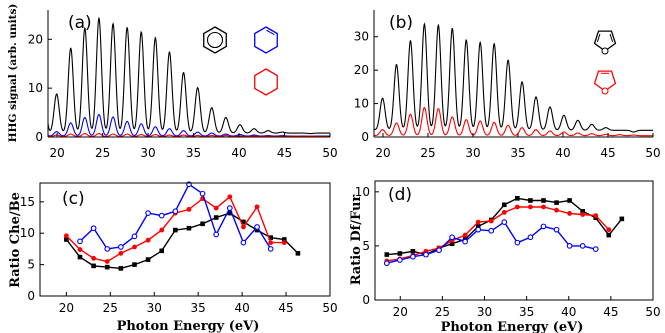 This screenshot has width=665, height=333. What do you see at coordinates (27, 202) in the screenshot?
I see `y-tick-label: 15` at bounding box center [27, 202].